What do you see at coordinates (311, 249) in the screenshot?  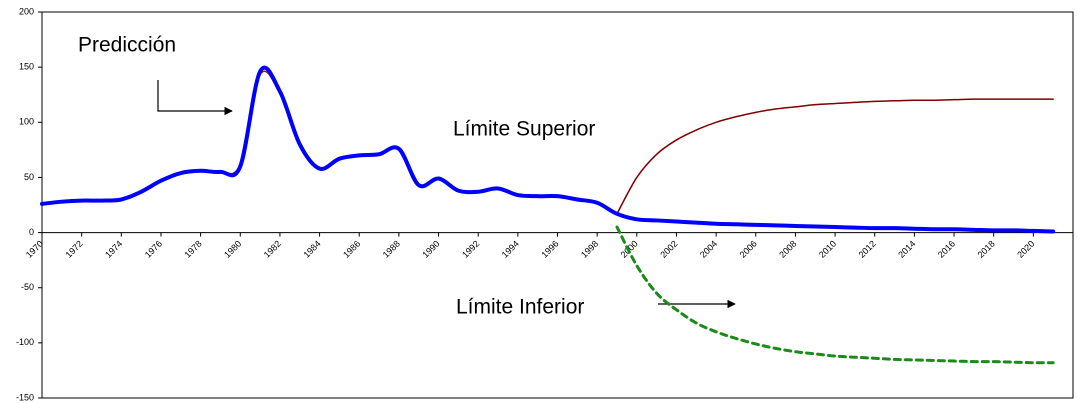 I see `x-tick-label: 1984` at bounding box center [311, 249].